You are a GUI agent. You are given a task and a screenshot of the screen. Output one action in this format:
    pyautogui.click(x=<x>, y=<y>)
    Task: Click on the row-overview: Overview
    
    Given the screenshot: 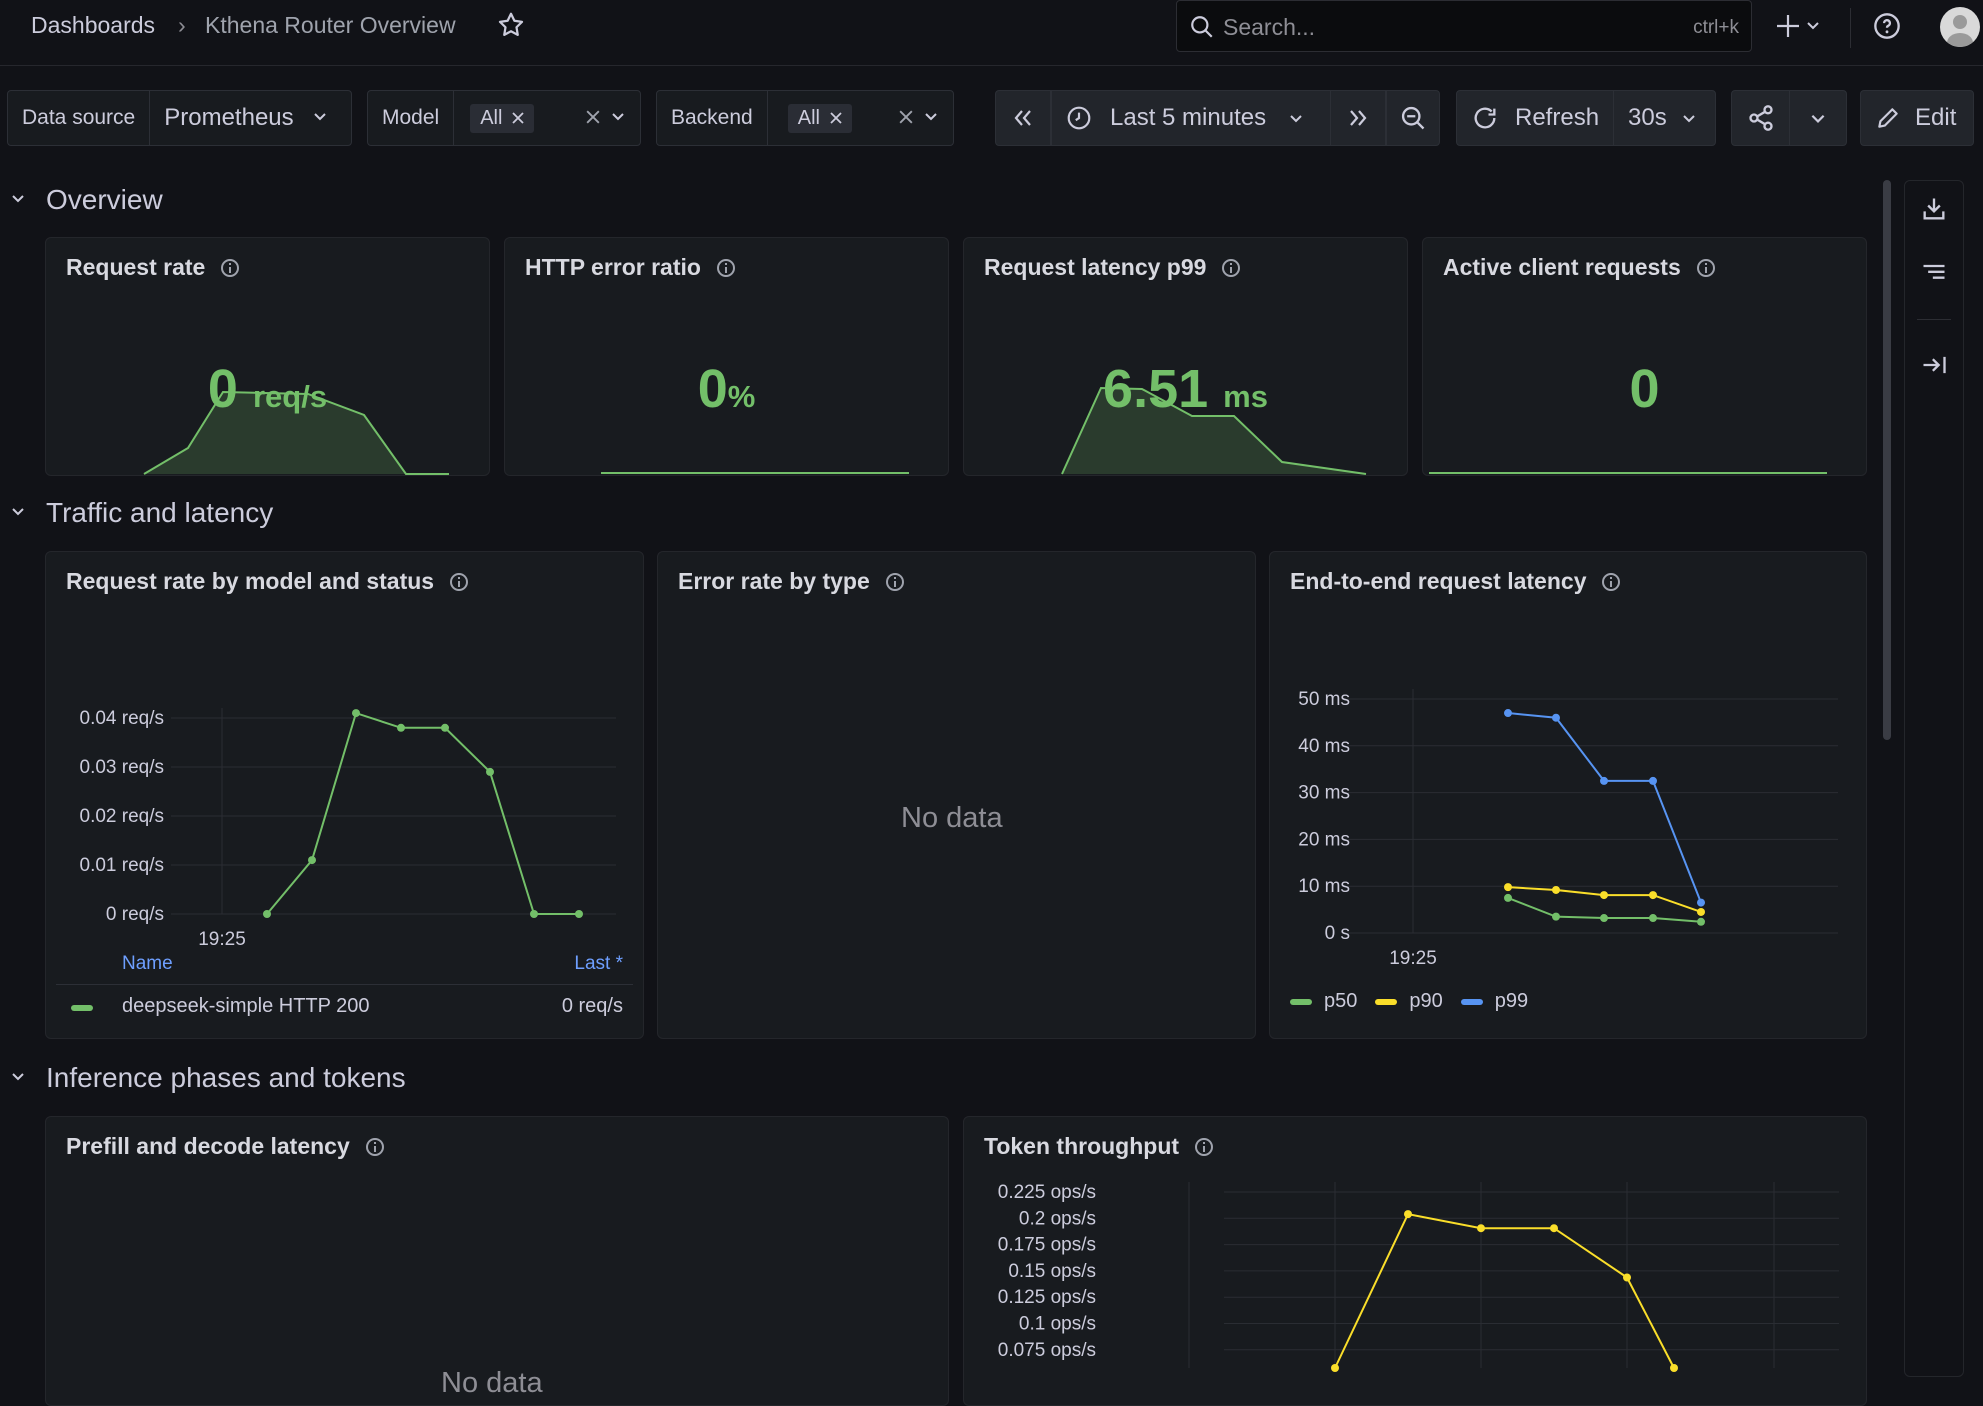 What is the action you would take?
    pyautogui.click(x=81, y=200)
    